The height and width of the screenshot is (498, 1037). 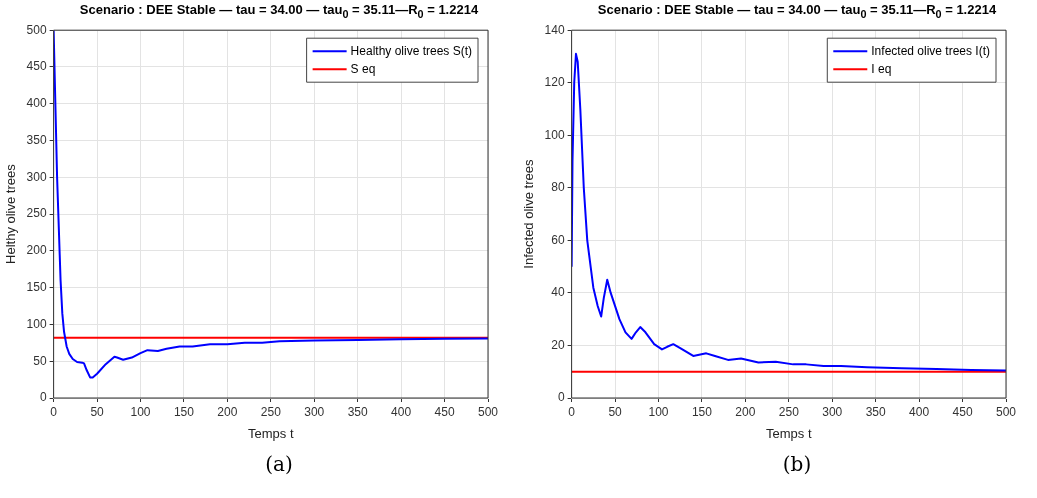 What do you see at coordinates (36, 66) in the screenshot?
I see `y-tick-label: 450` at bounding box center [36, 66].